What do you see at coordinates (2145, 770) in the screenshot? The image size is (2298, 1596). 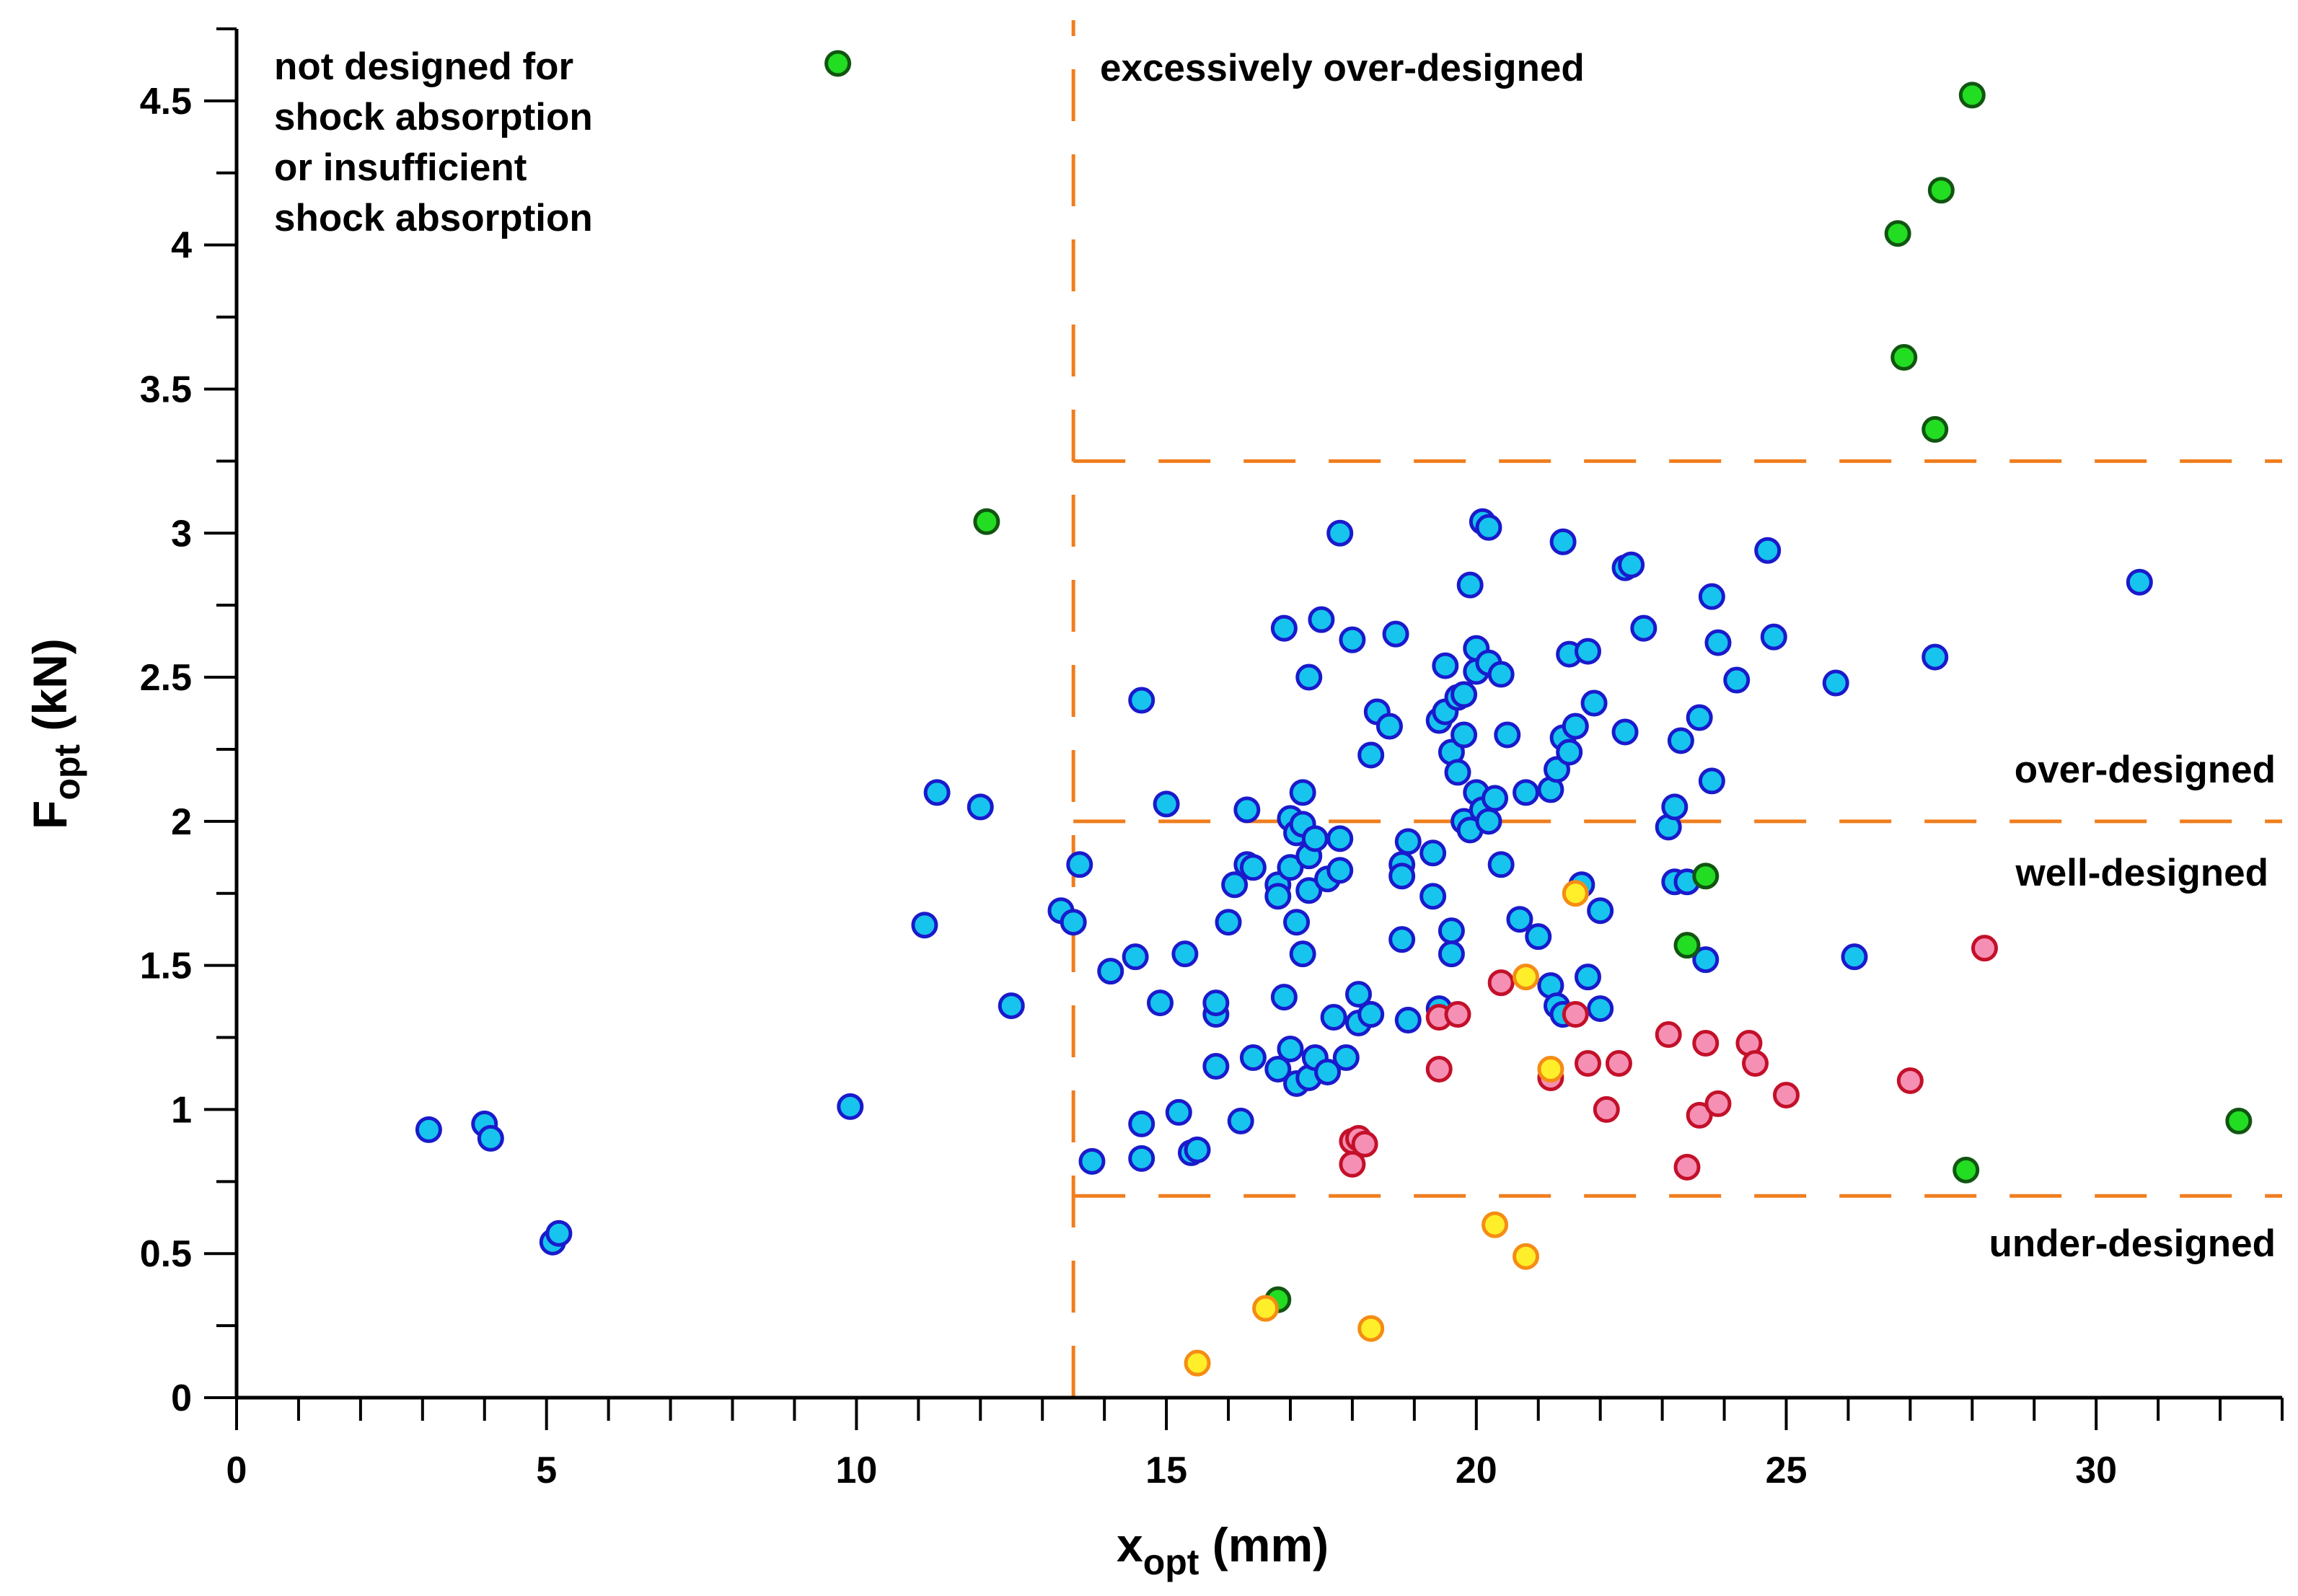 I see `annotation-over-designed: over-designed` at bounding box center [2145, 770].